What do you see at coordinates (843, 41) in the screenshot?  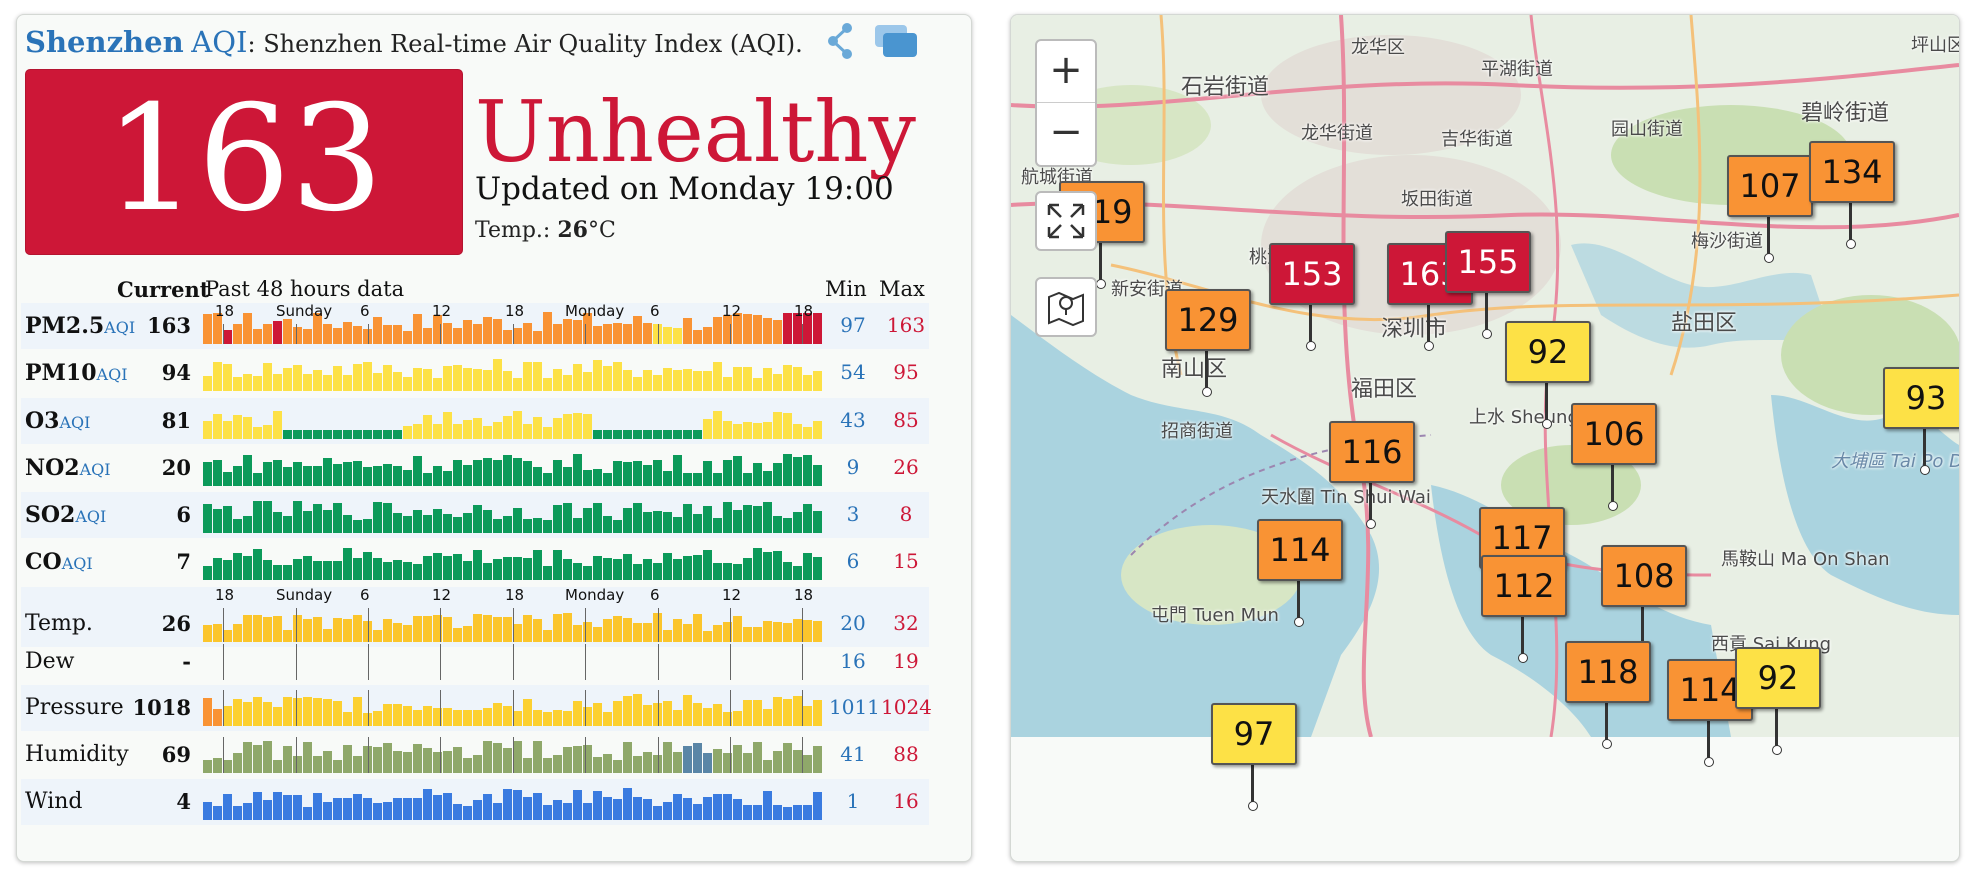 I see `share-icon` at bounding box center [843, 41].